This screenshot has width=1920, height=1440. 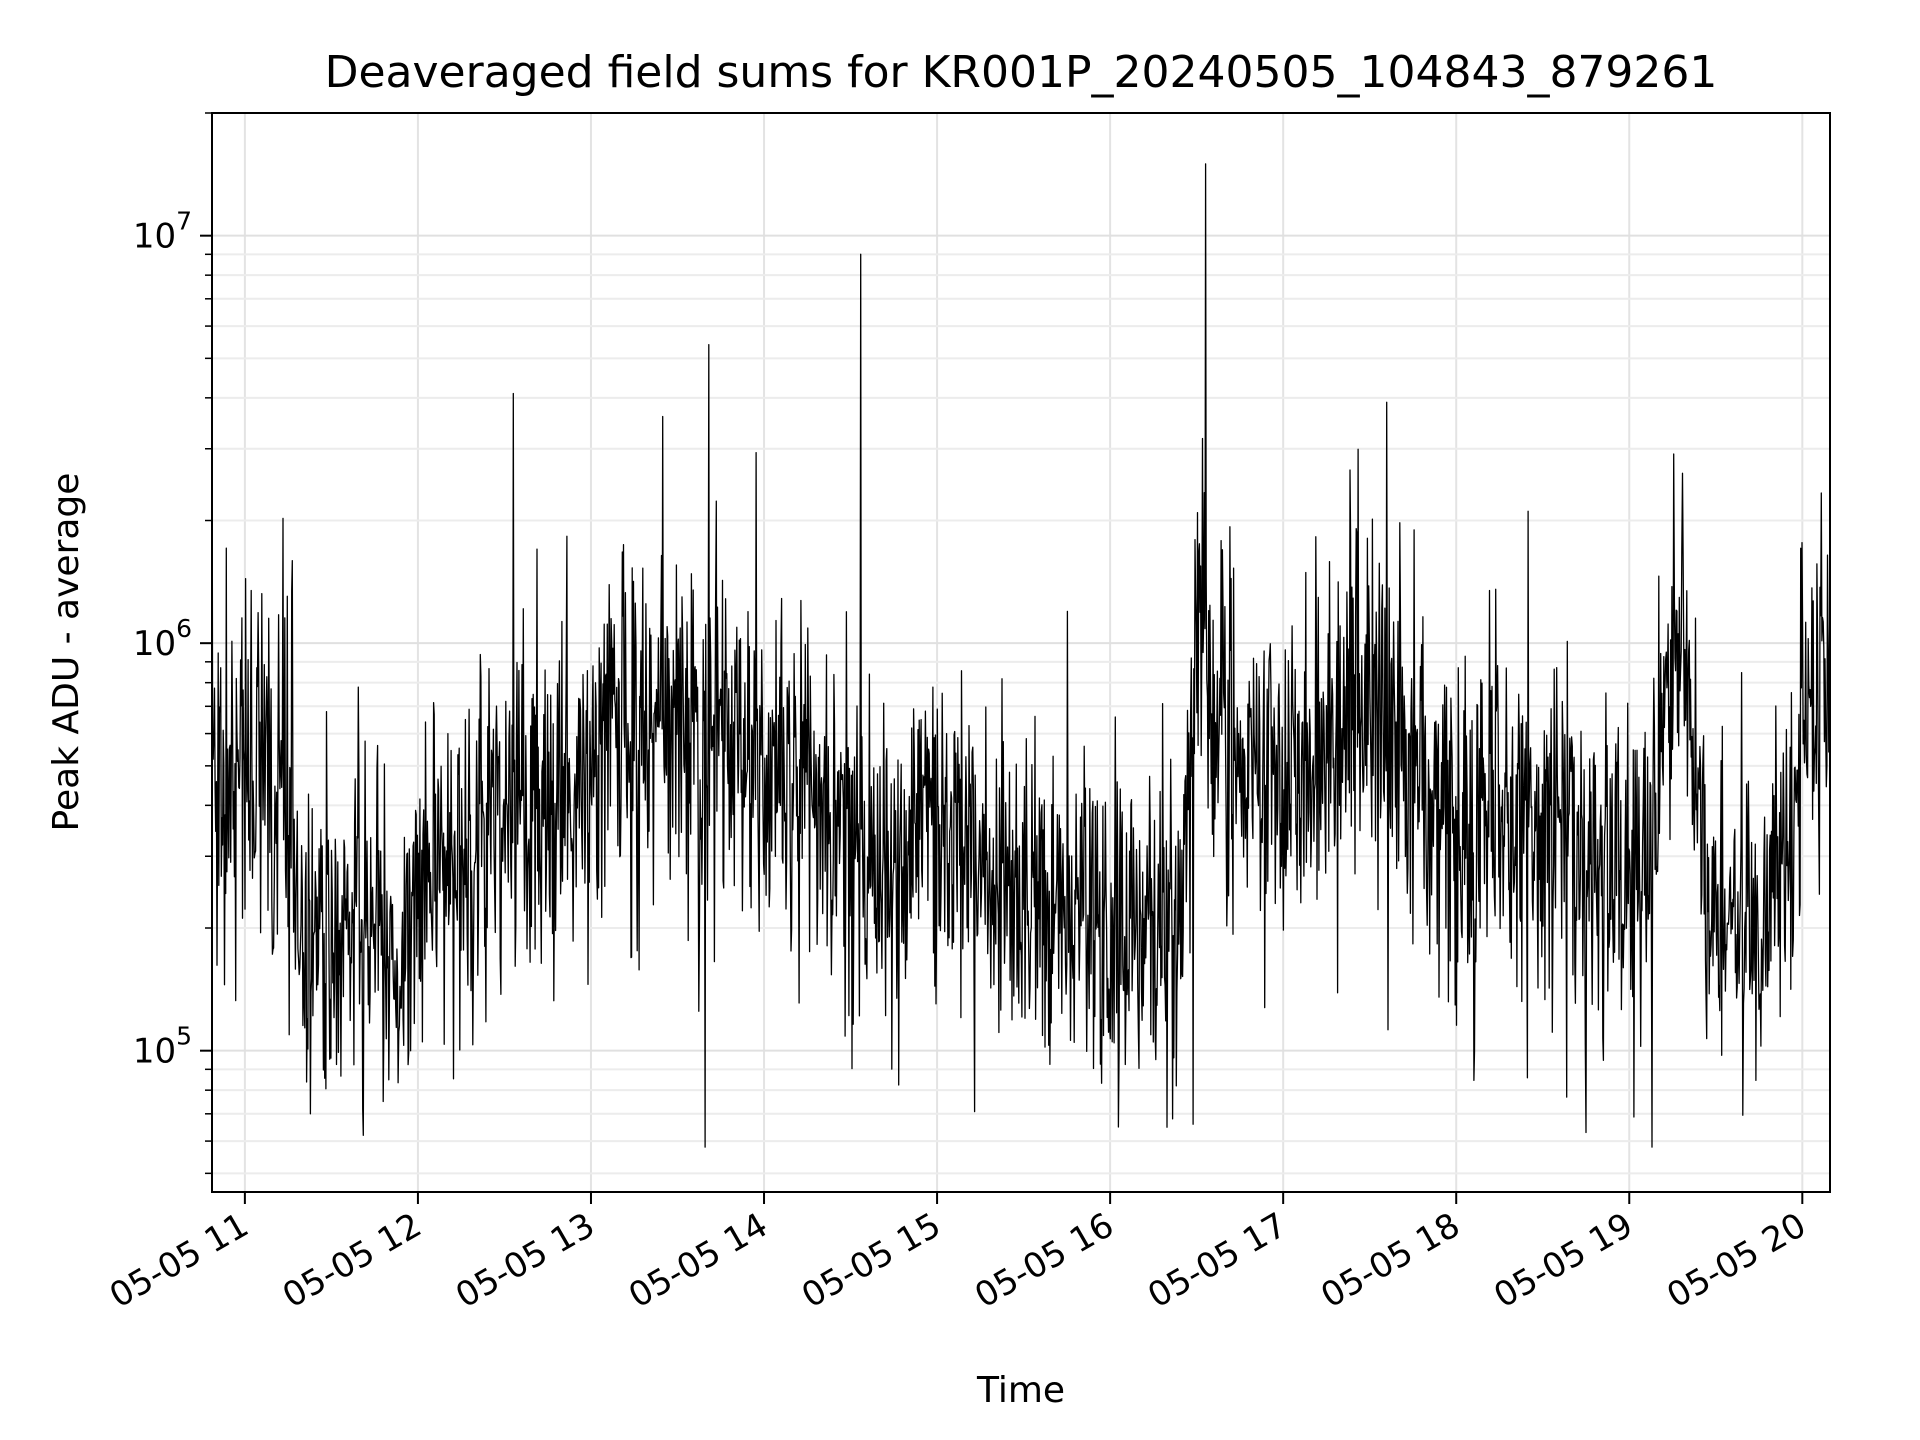 What do you see at coordinates (184, 628) in the screenshot?
I see `y-tick-label-exponent: 6` at bounding box center [184, 628].